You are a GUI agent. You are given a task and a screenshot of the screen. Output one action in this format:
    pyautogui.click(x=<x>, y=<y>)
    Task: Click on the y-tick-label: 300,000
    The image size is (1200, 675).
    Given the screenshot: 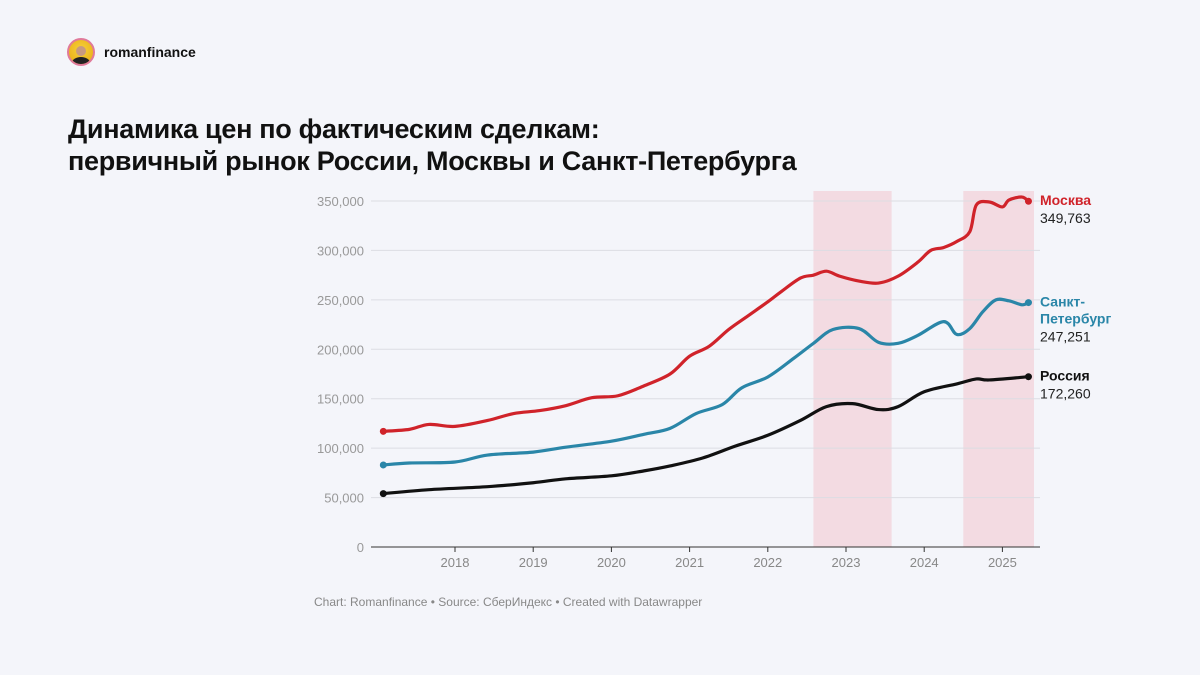 What is the action you would take?
    pyautogui.click(x=340, y=250)
    